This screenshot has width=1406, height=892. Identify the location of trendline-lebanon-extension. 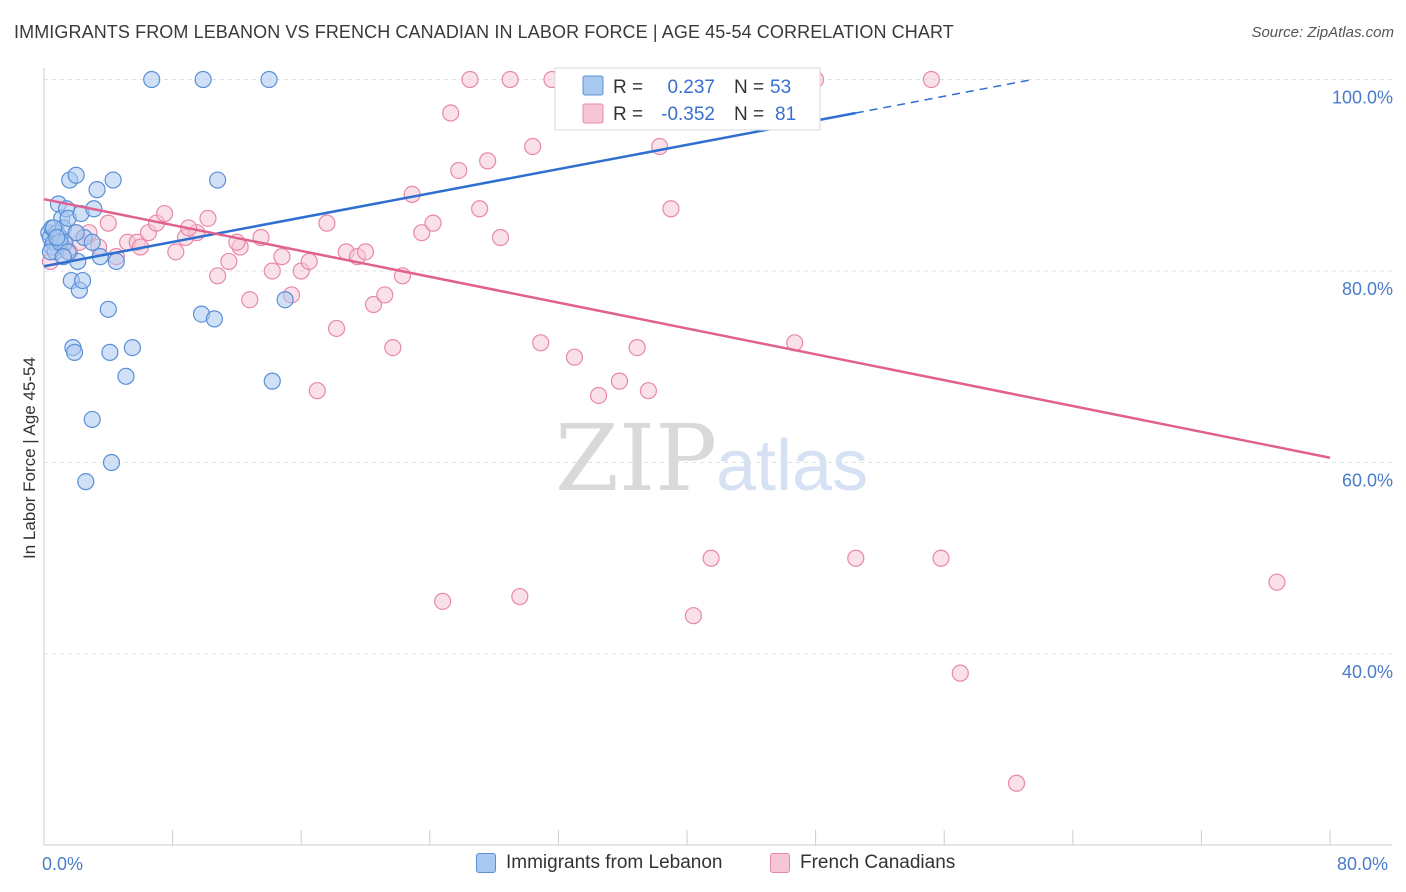
(944, 96).